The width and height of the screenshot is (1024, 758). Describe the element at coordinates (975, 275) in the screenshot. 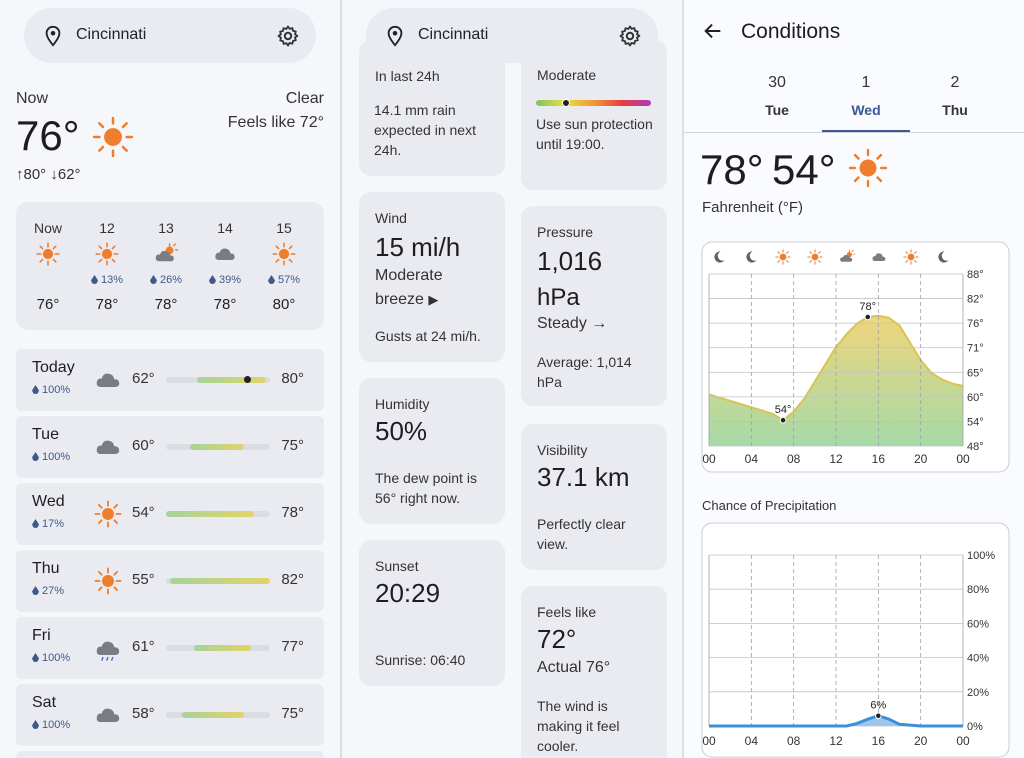

I see `y-tick-label: 88°` at that location.